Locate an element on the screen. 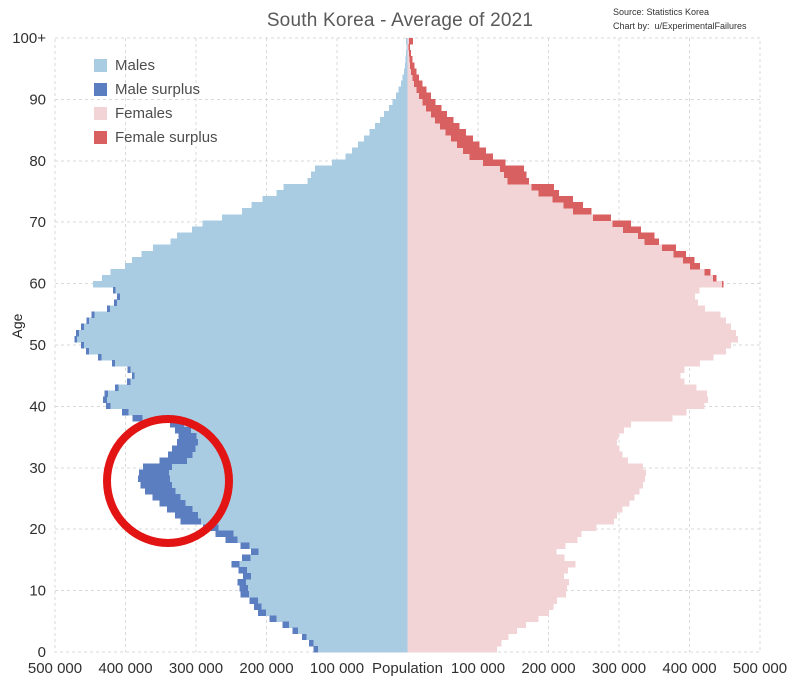 This screenshot has height=685, width=800. svg-text: 40 is located at coordinates (37, 406).